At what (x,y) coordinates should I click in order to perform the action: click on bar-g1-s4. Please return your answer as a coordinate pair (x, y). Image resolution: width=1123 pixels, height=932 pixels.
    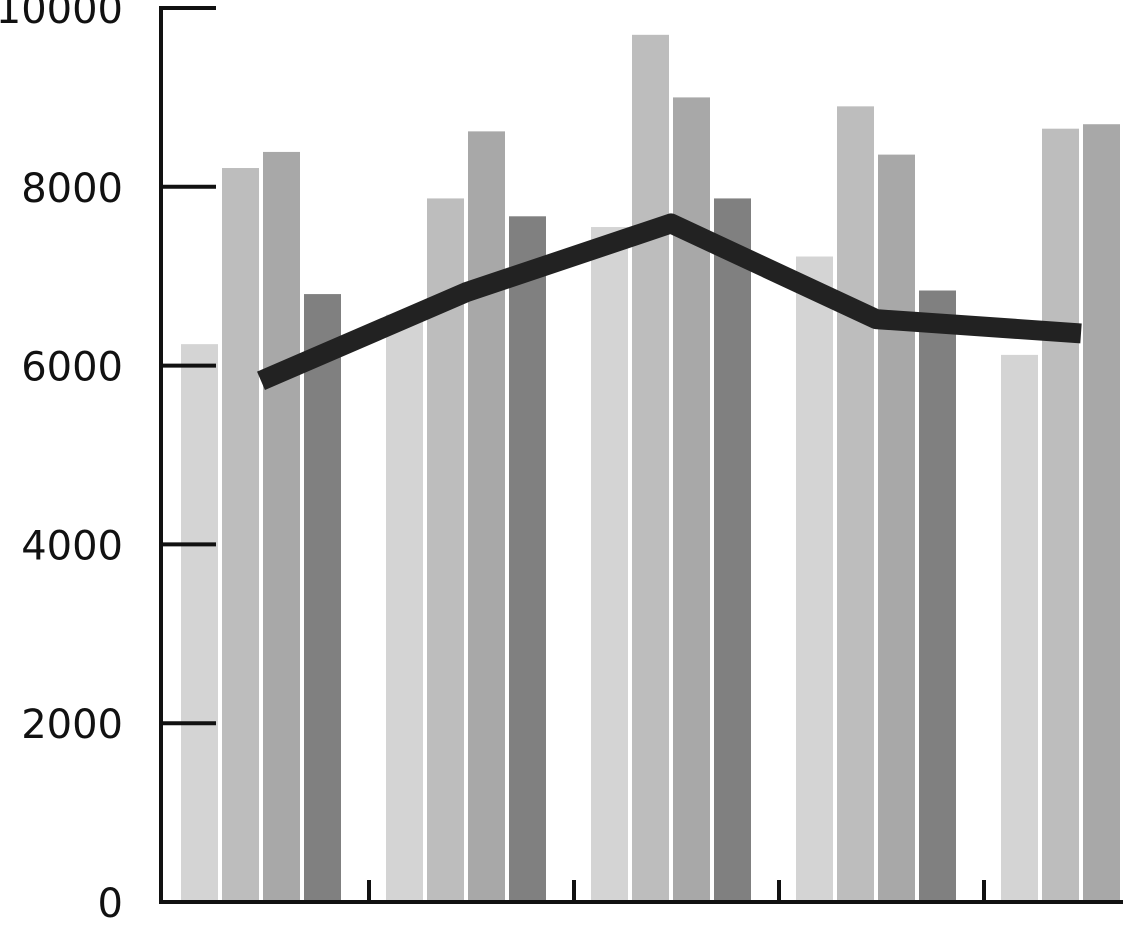
    Looking at the image, I should click on (322, 598).